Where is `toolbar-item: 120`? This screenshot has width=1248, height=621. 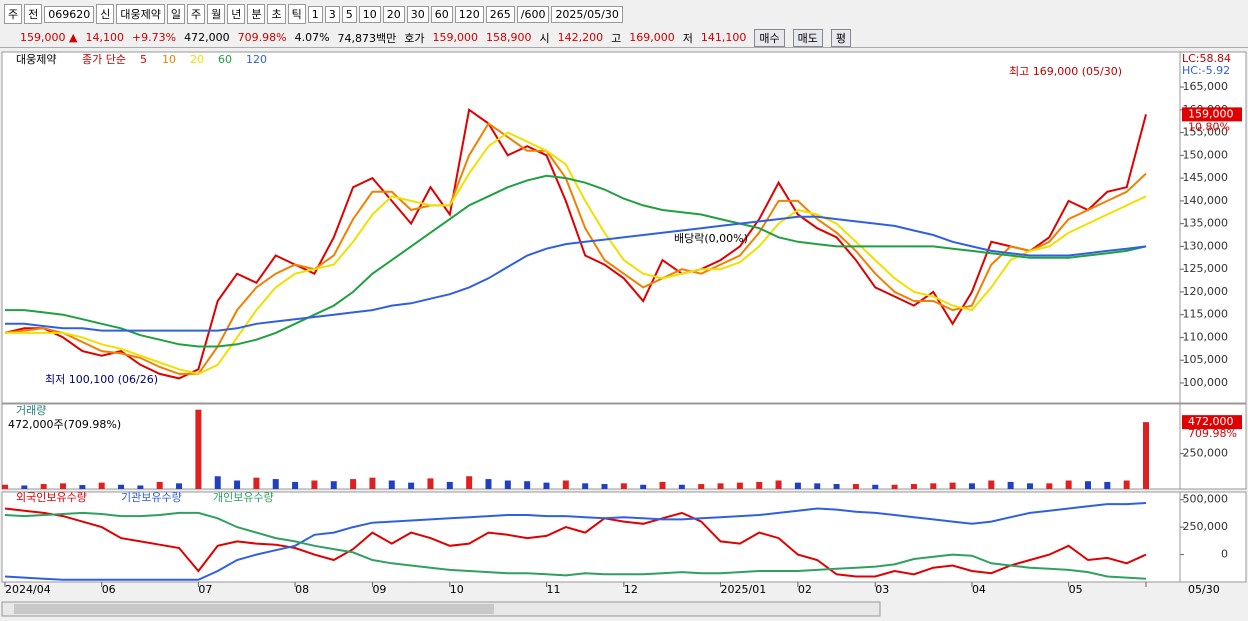
toolbar-item: 120 is located at coordinates (469, 14).